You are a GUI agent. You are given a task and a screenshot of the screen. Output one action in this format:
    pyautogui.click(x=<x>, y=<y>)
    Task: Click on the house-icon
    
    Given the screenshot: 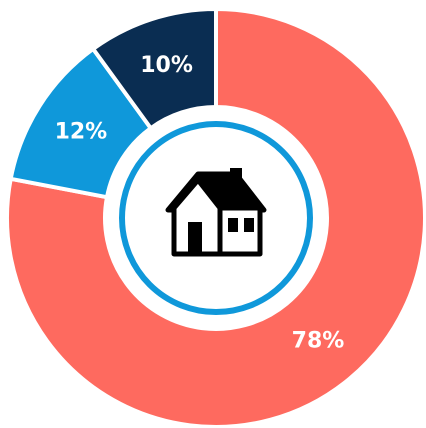 What is the action you would take?
    pyautogui.click(x=216, y=212)
    